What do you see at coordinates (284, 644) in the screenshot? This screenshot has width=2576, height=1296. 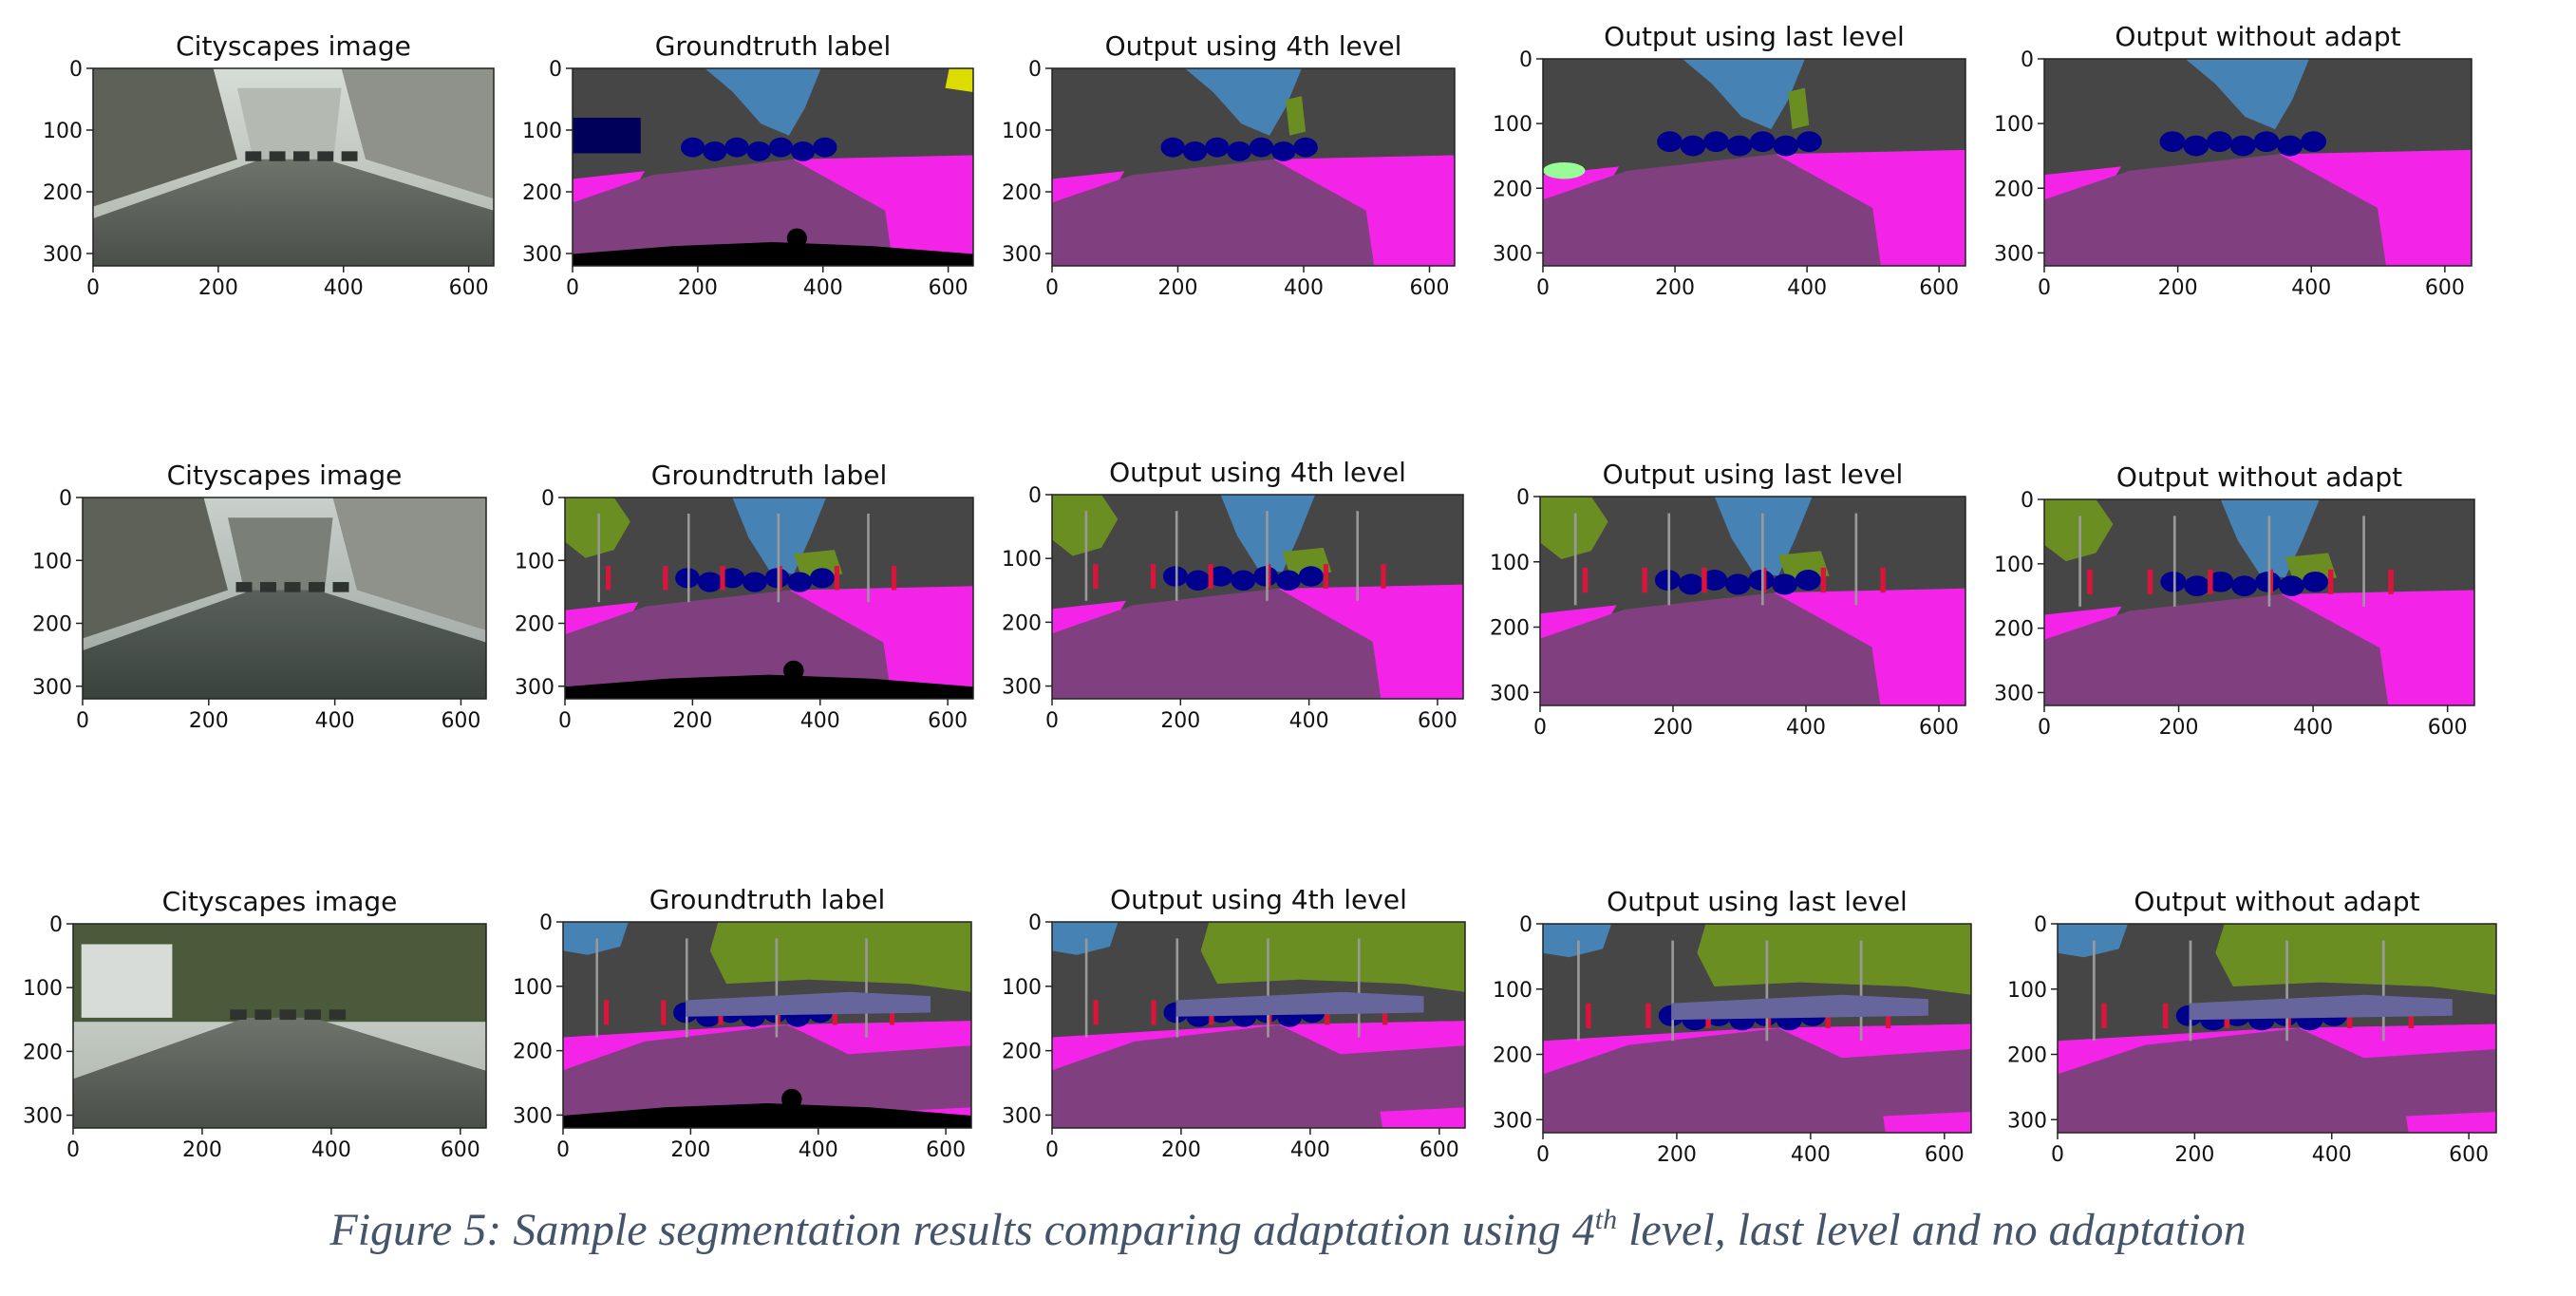 I see `photo-road` at bounding box center [284, 644].